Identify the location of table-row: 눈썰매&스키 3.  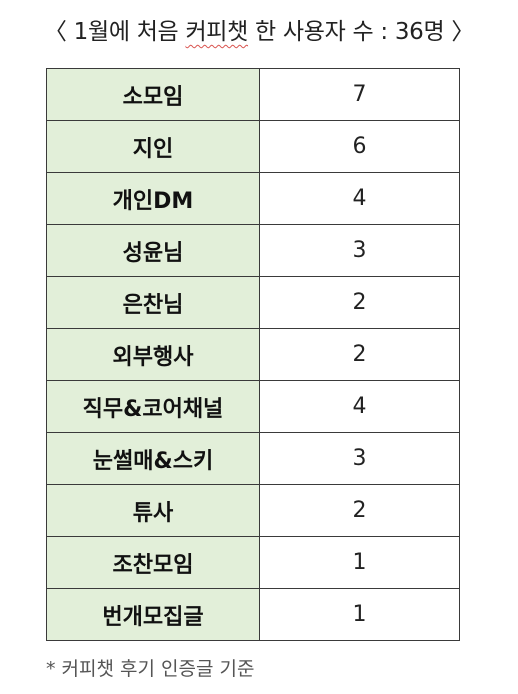
(253, 458).